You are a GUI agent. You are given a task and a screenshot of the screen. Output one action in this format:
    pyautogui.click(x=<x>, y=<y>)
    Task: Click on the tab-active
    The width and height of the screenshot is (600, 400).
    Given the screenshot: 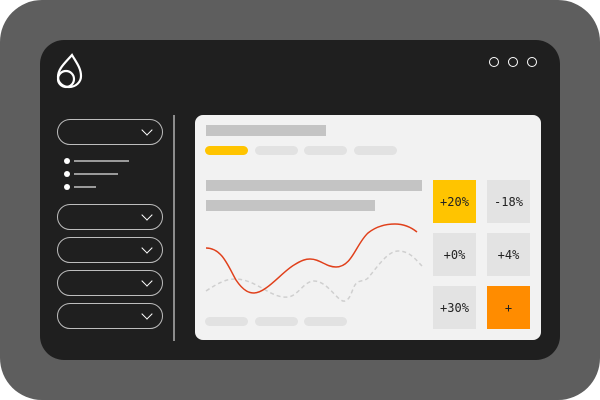 What is the action you would take?
    pyautogui.click(x=226, y=150)
    